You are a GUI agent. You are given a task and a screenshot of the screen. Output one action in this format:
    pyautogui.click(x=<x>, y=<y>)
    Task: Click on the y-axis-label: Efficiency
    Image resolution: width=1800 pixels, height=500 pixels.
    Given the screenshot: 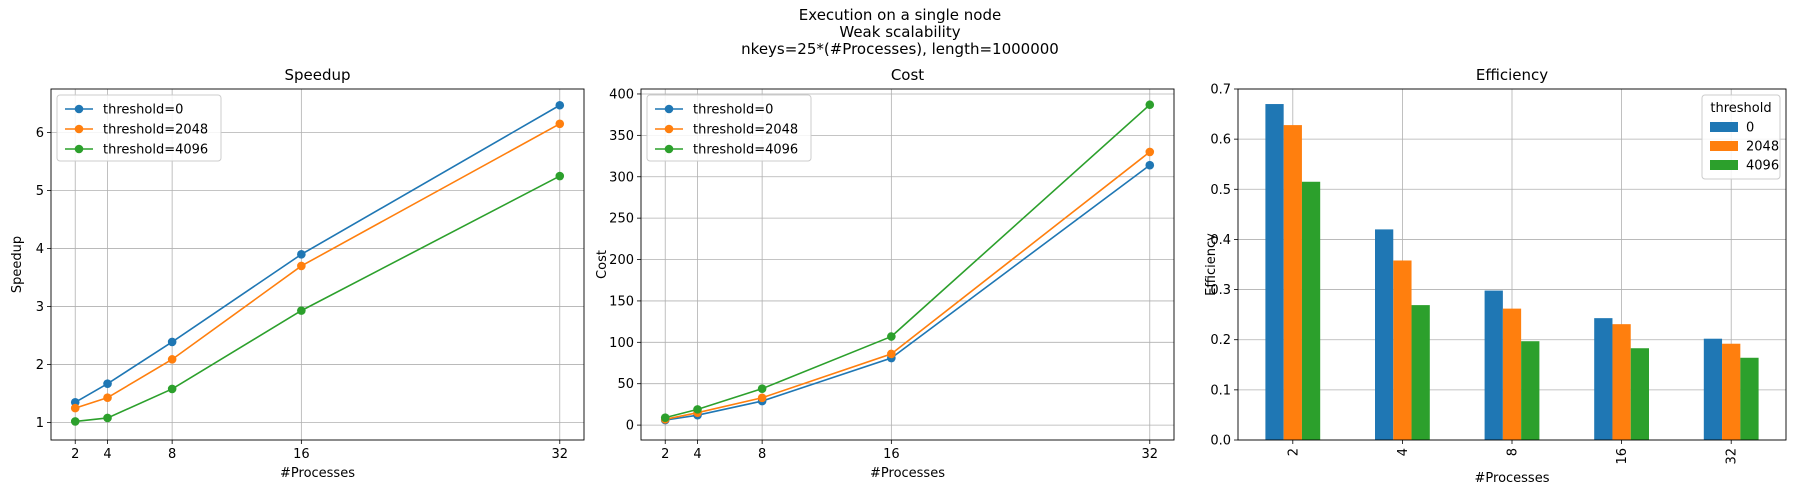 What is the action you would take?
    pyautogui.click(x=1211, y=264)
    